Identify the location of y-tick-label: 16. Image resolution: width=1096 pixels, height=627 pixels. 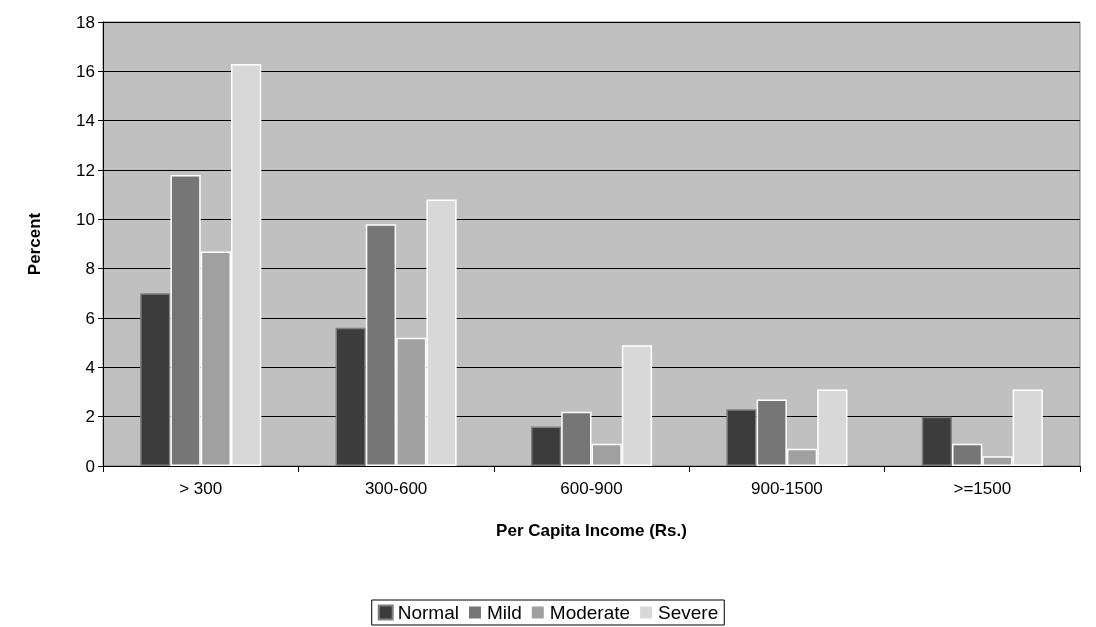
(85, 71).